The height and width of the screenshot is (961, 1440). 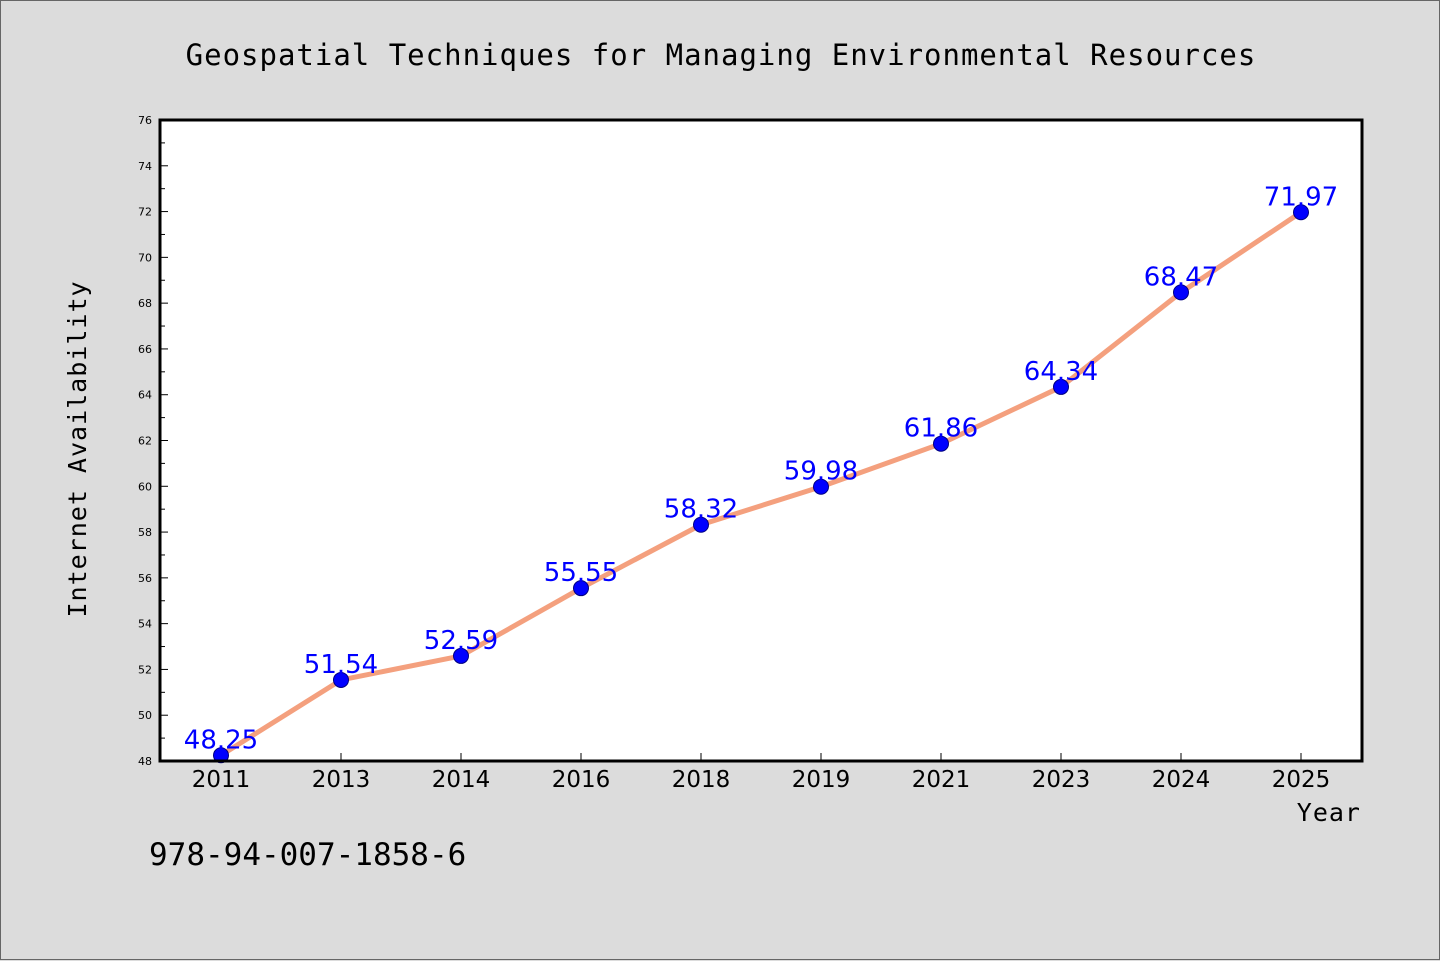 I want to click on data-label: 55.55, so click(x=581, y=573).